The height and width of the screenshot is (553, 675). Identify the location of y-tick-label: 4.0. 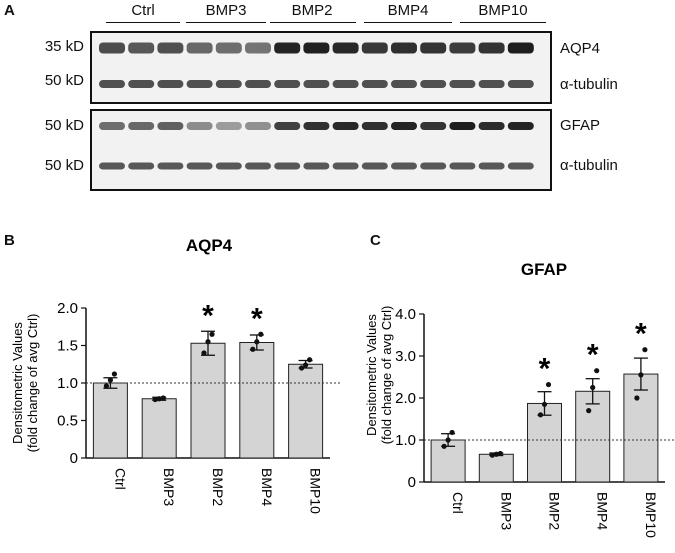
(405, 314).